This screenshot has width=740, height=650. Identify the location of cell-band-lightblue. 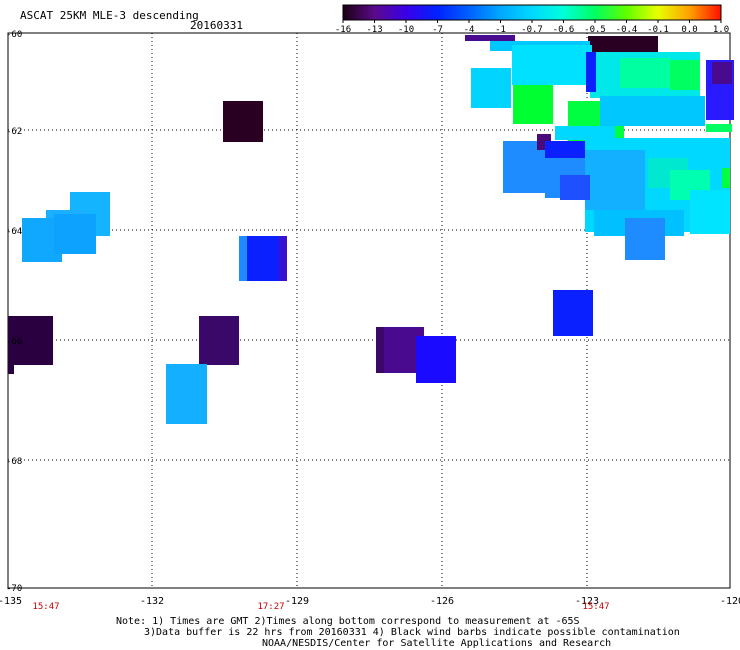
(615, 180).